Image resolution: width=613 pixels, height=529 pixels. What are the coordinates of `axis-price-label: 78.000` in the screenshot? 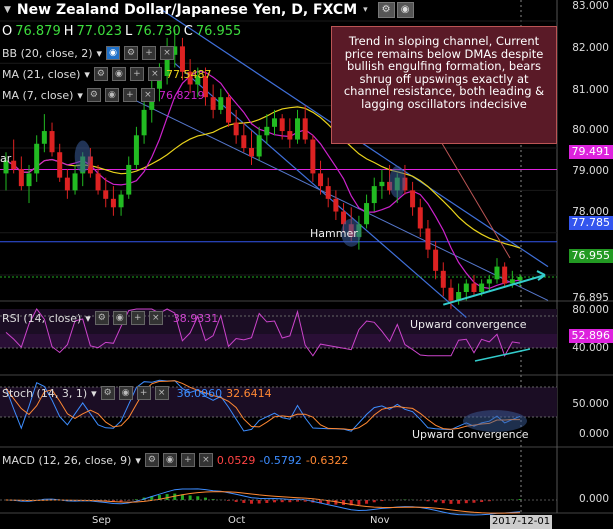 It's located at (590, 212).